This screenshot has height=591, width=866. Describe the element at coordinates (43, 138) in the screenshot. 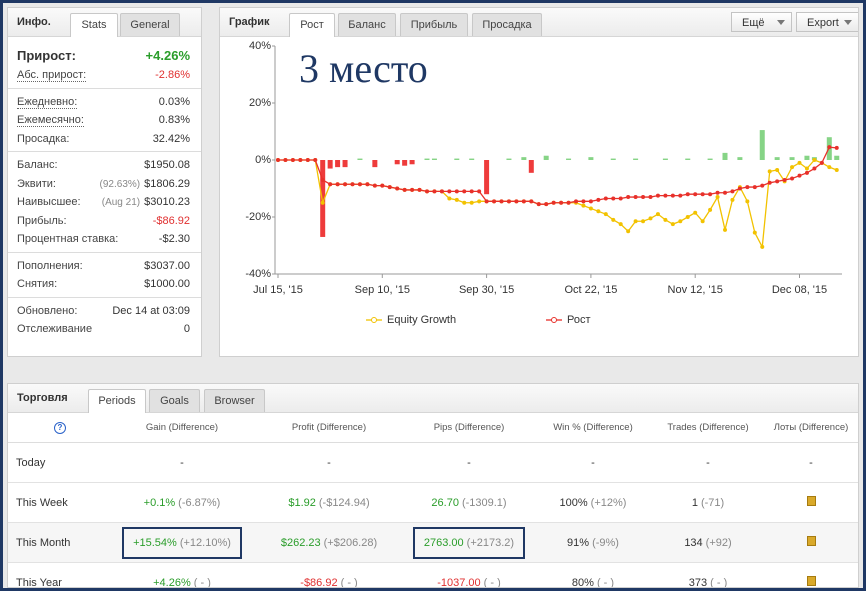

I see `stats-label: Просадка:` at that location.